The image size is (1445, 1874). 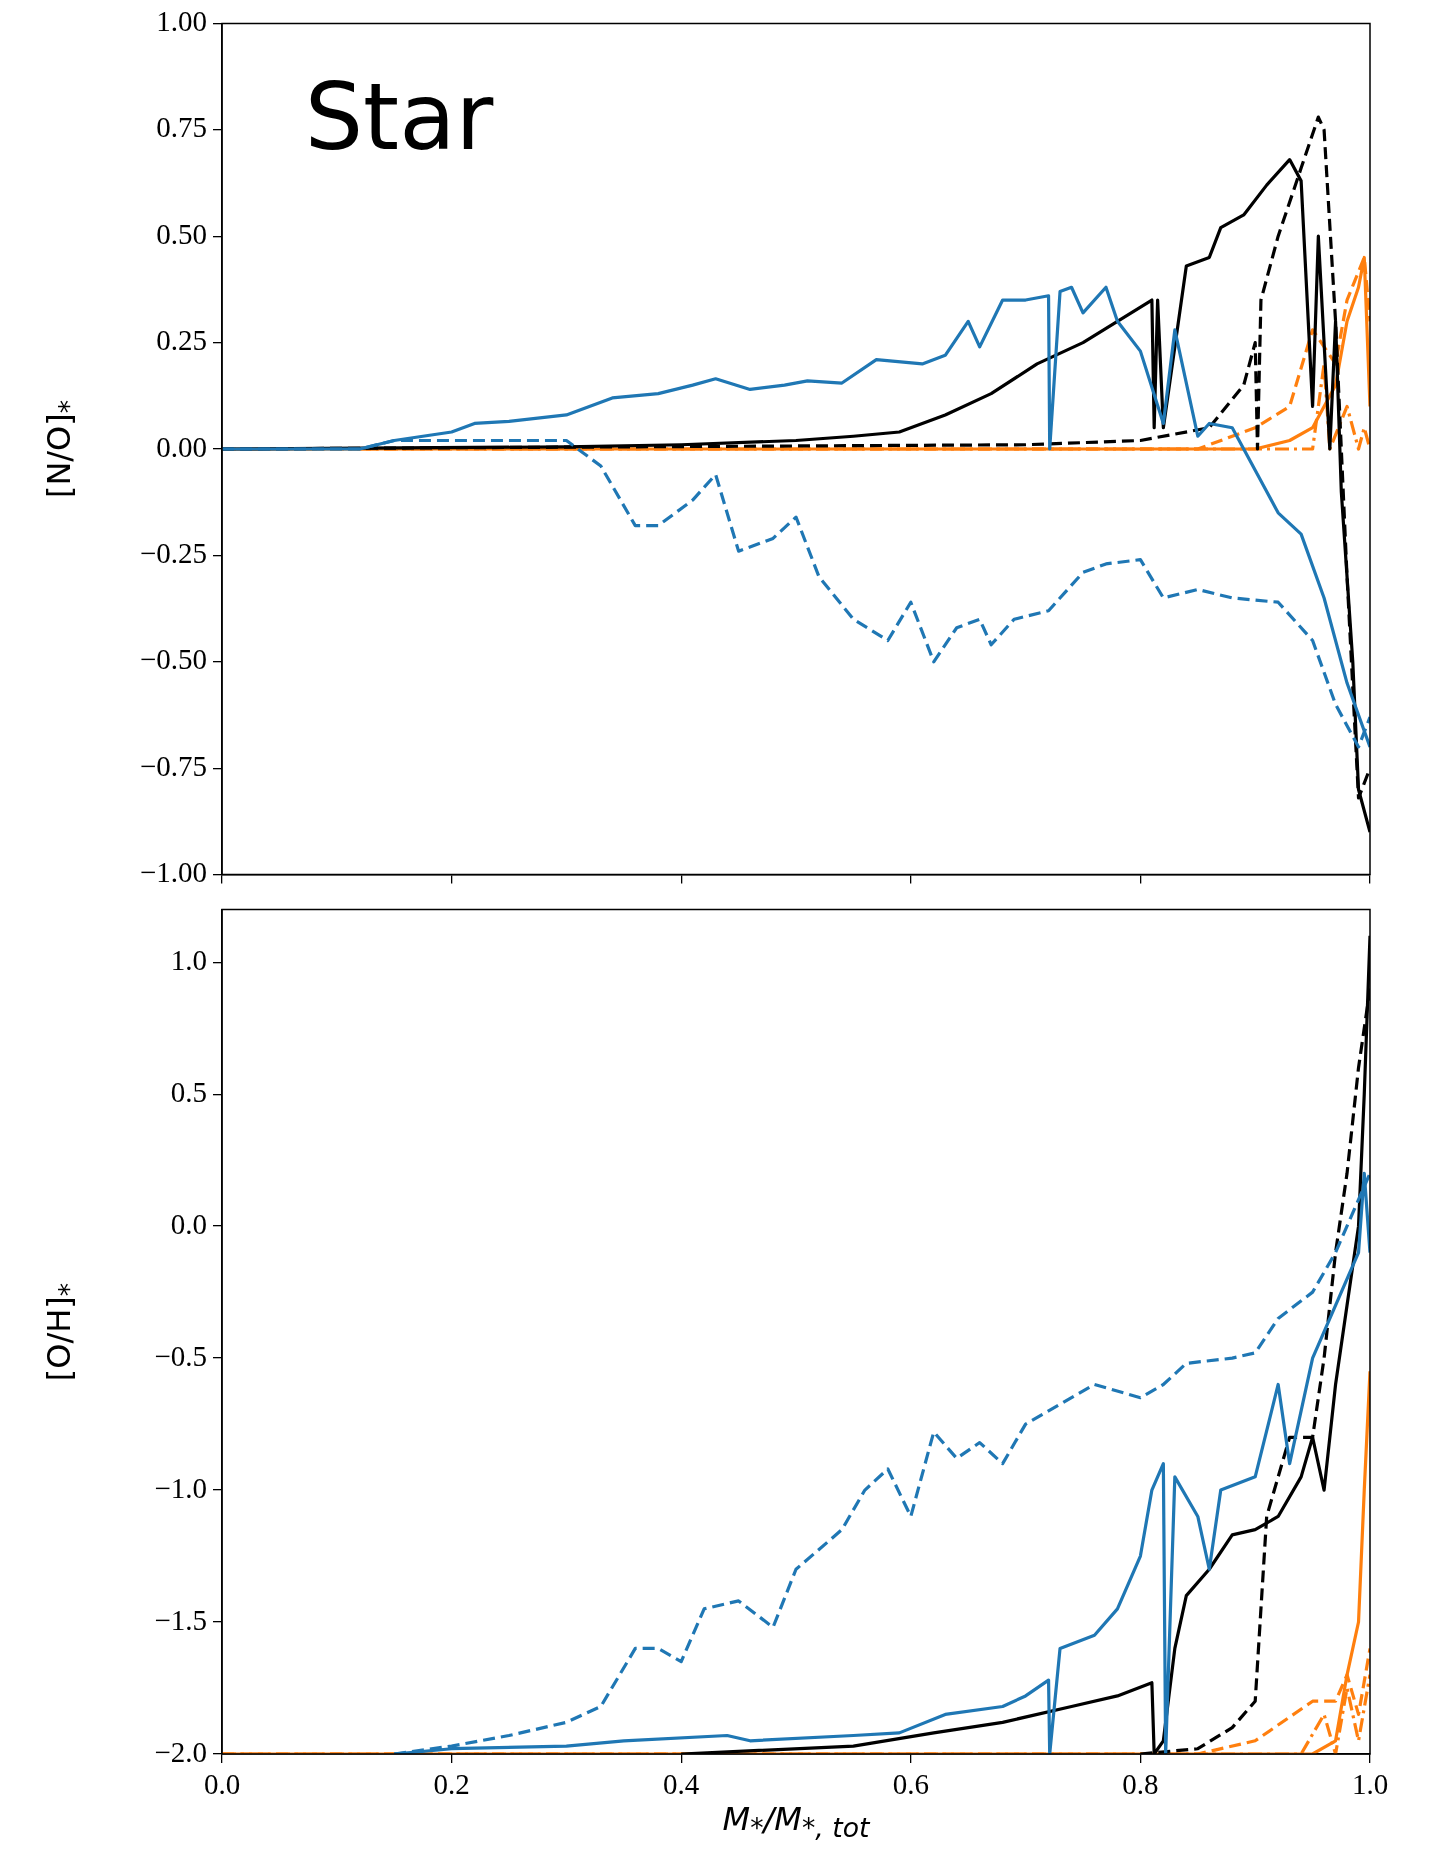 I want to click on y-tick-label: 0.75, so click(x=181, y=127).